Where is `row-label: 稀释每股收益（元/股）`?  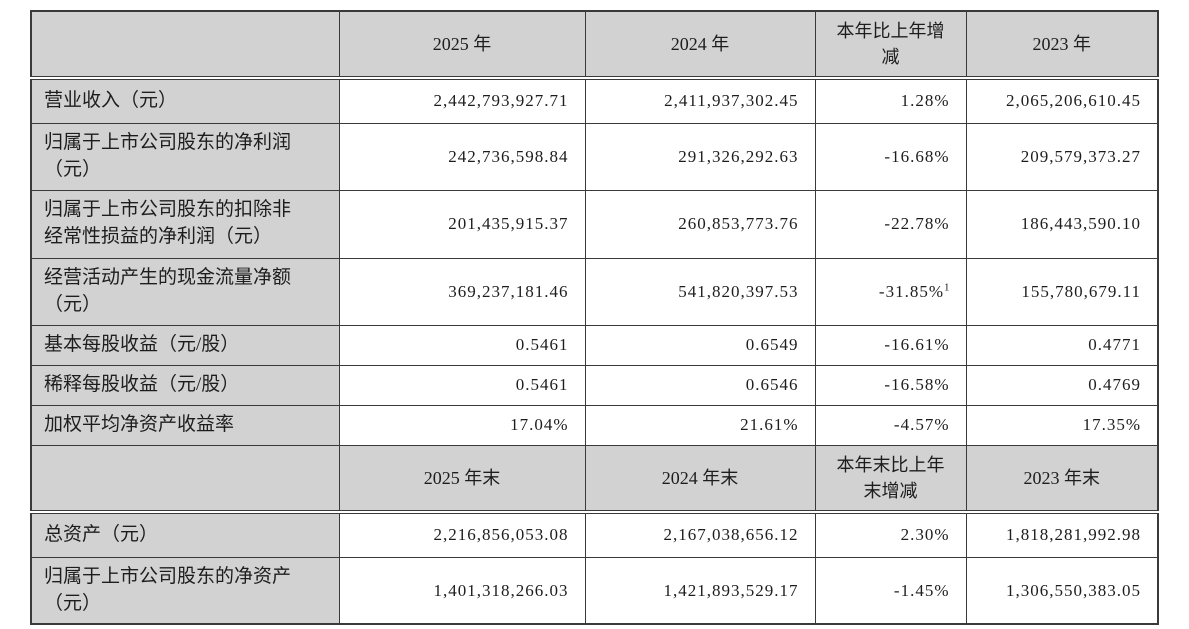 row-label: 稀释每股收益（元/股） is located at coordinates (185, 385).